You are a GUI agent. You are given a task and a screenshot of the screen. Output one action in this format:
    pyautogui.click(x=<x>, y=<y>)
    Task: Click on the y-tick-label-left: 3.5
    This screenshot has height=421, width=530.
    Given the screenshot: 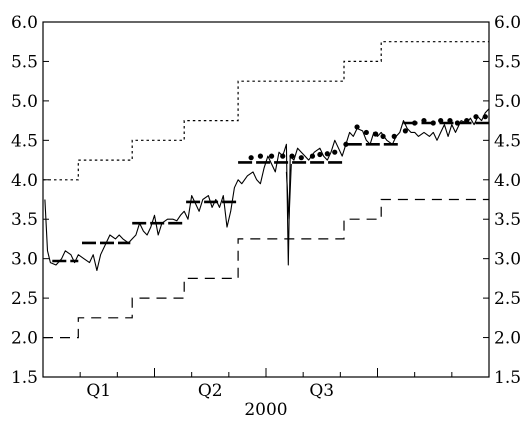 What is the action you would take?
    pyautogui.click(x=24, y=220)
    